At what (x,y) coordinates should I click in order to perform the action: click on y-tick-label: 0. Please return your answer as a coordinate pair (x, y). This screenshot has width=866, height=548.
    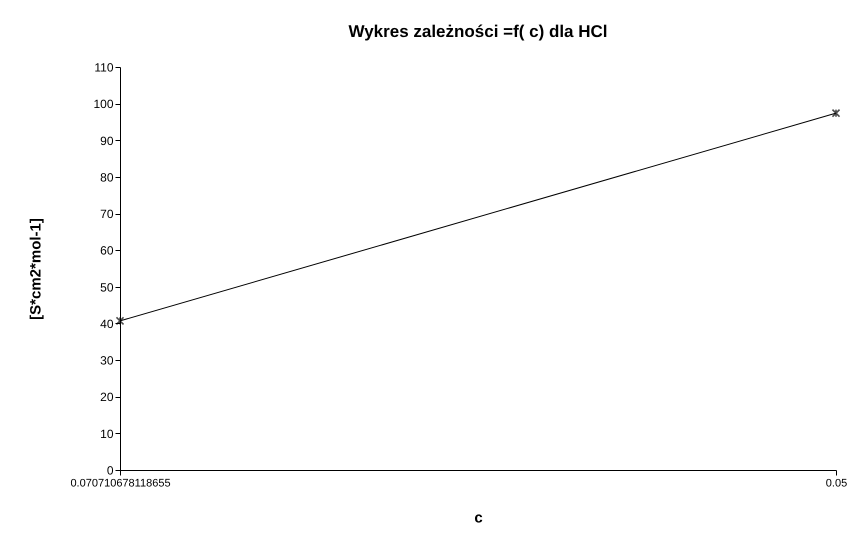
    Looking at the image, I should click on (110, 471).